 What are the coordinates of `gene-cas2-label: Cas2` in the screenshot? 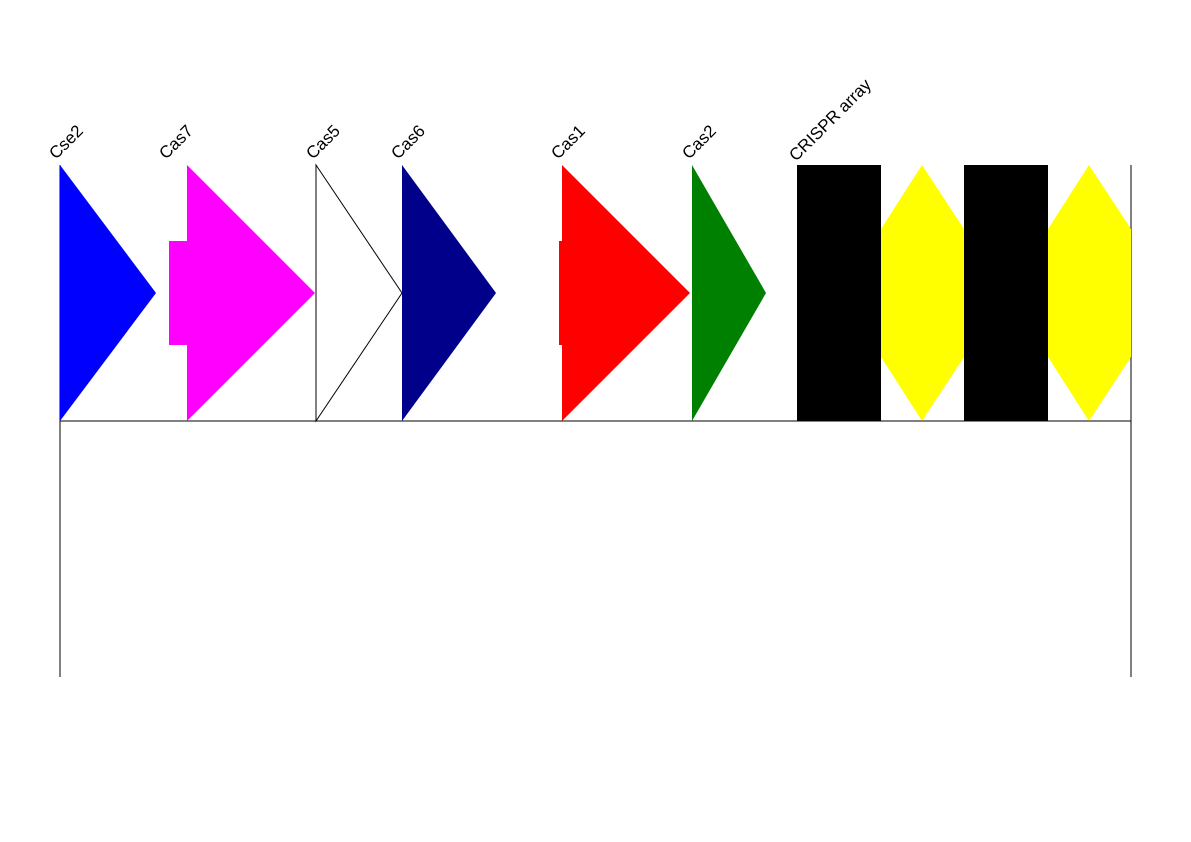 It's located at (698, 141).